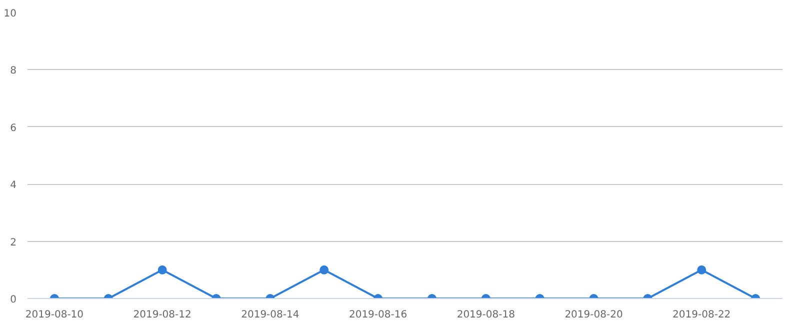 The height and width of the screenshot is (322, 800). Describe the element at coordinates (485, 315) in the screenshot. I see `x-tick-label: 2019-08-18` at that location.